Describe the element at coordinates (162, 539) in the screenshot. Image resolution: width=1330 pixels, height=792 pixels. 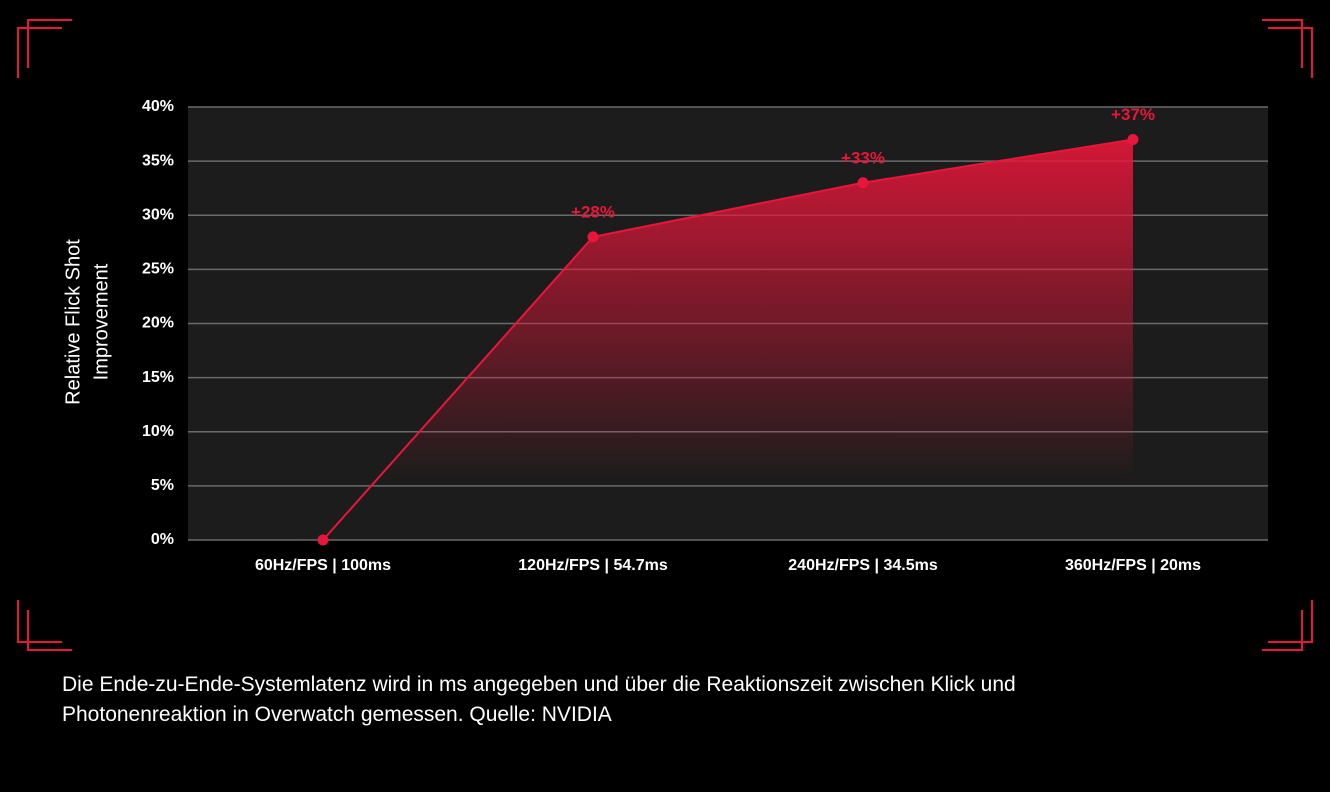
I see `y-tick-label: 0%` at that location.